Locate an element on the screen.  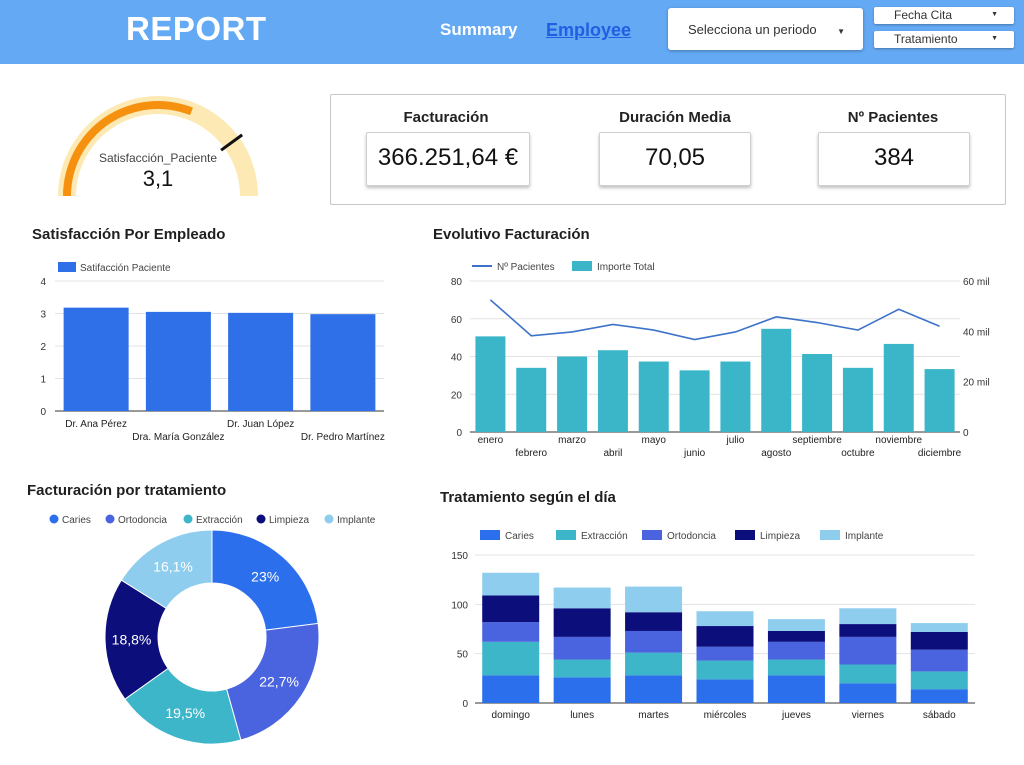
x-tick-label: Dr. Juan López is located at coordinates (260, 424).